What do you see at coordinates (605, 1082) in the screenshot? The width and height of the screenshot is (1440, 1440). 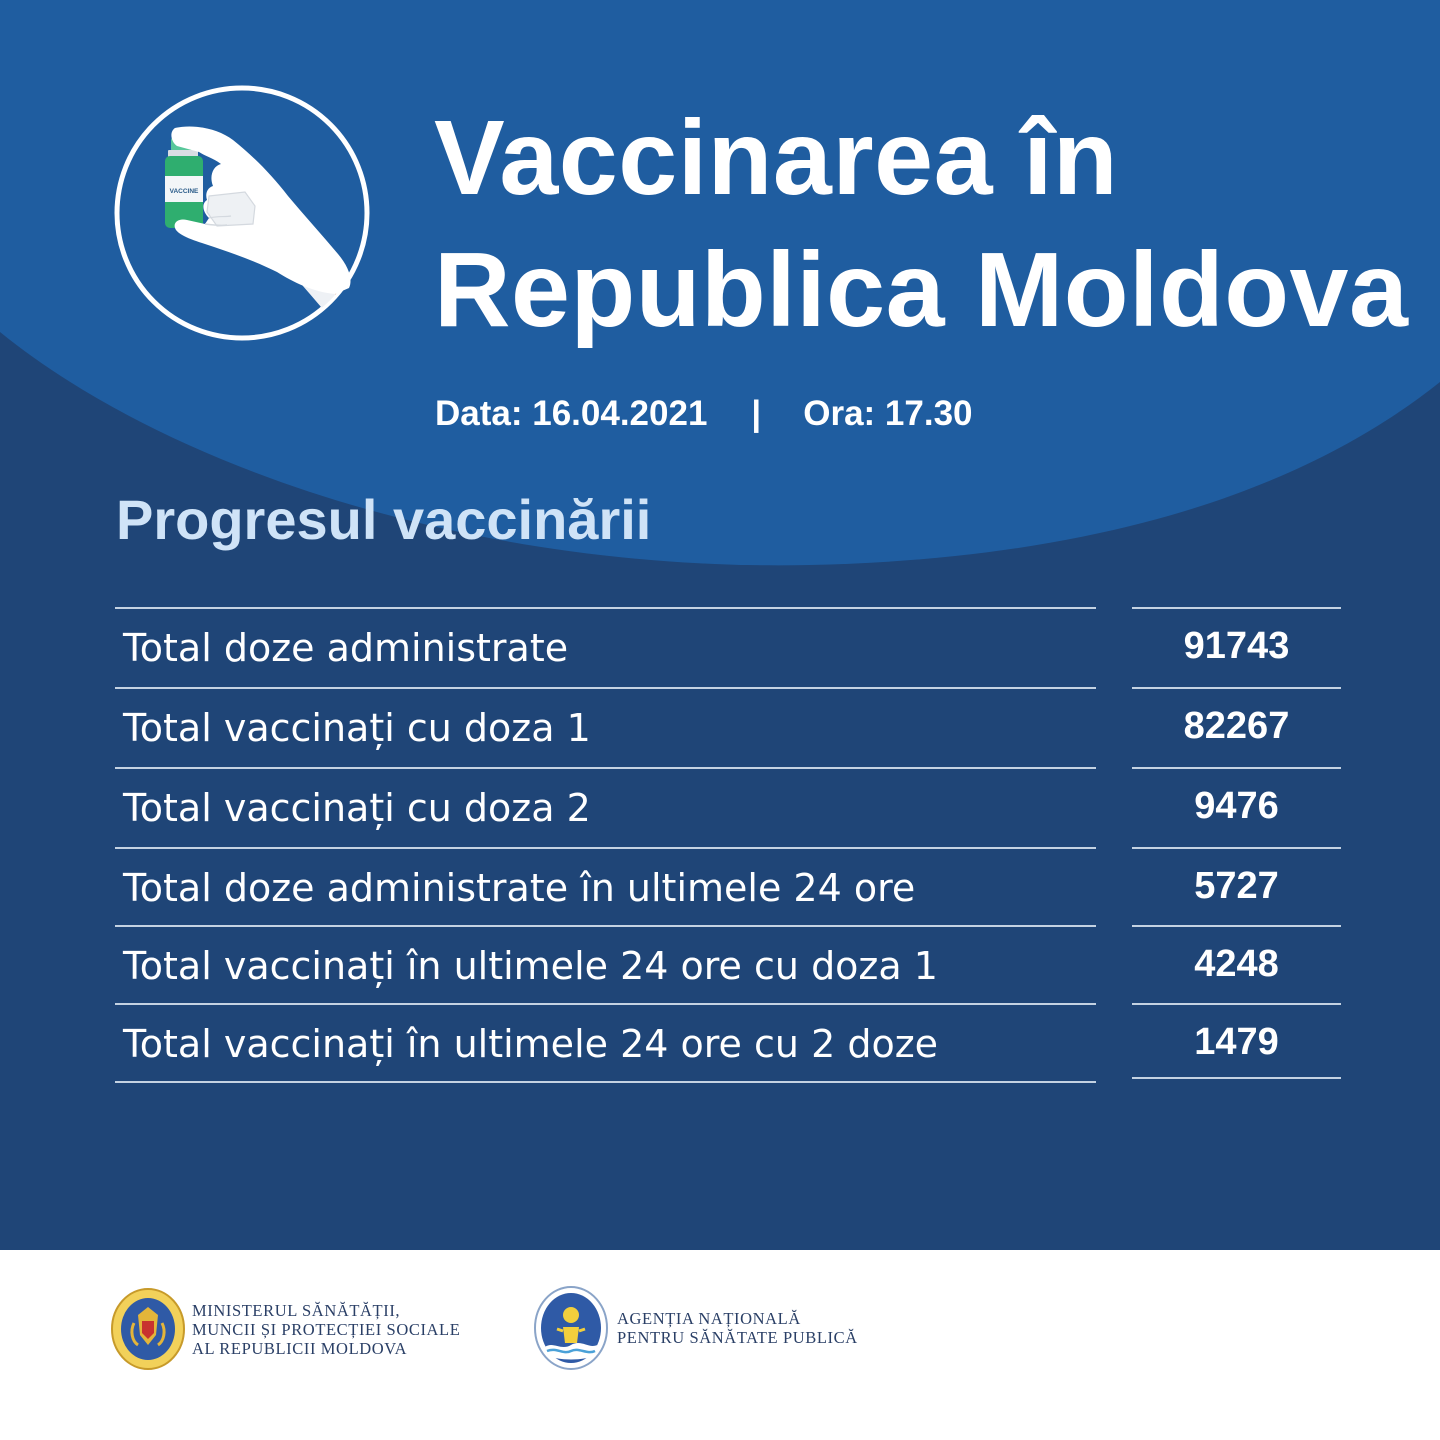 I see `table-bottom-line` at bounding box center [605, 1082].